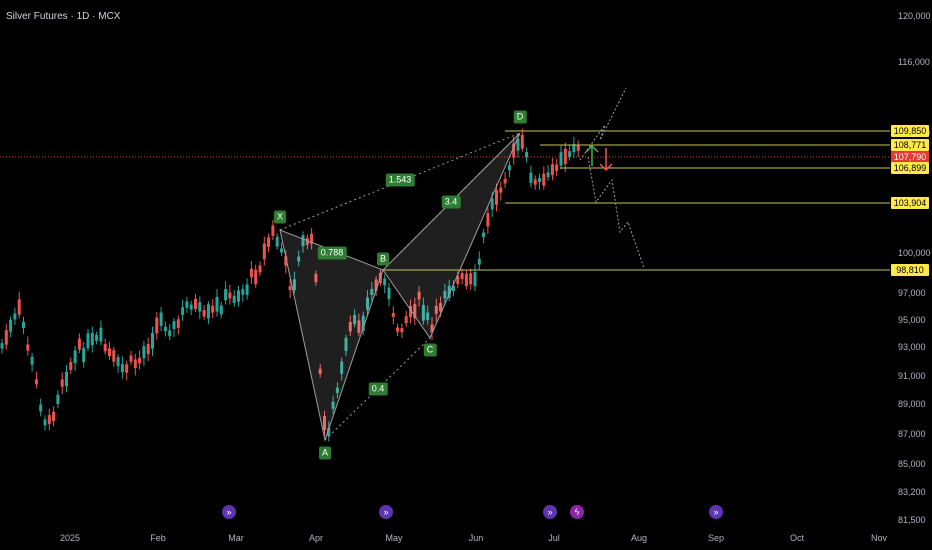 Image resolution: width=932 pixels, height=550 pixels. What do you see at coordinates (577, 512) in the screenshot?
I see `event-lightning-icon: ϟ` at bounding box center [577, 512].